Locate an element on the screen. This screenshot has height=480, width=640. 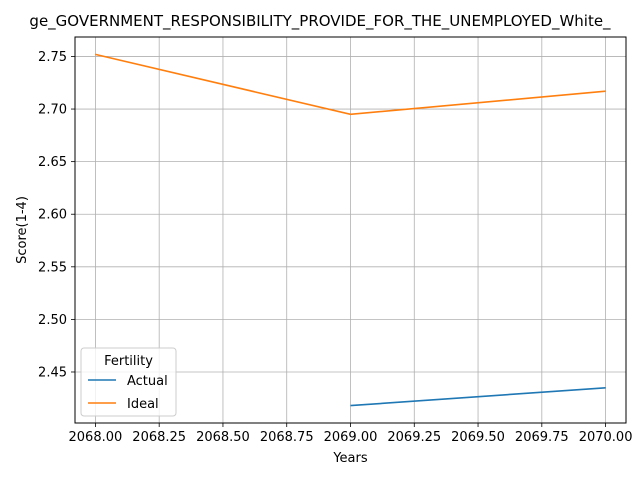
legend-box is located at coordinates (128, 382).